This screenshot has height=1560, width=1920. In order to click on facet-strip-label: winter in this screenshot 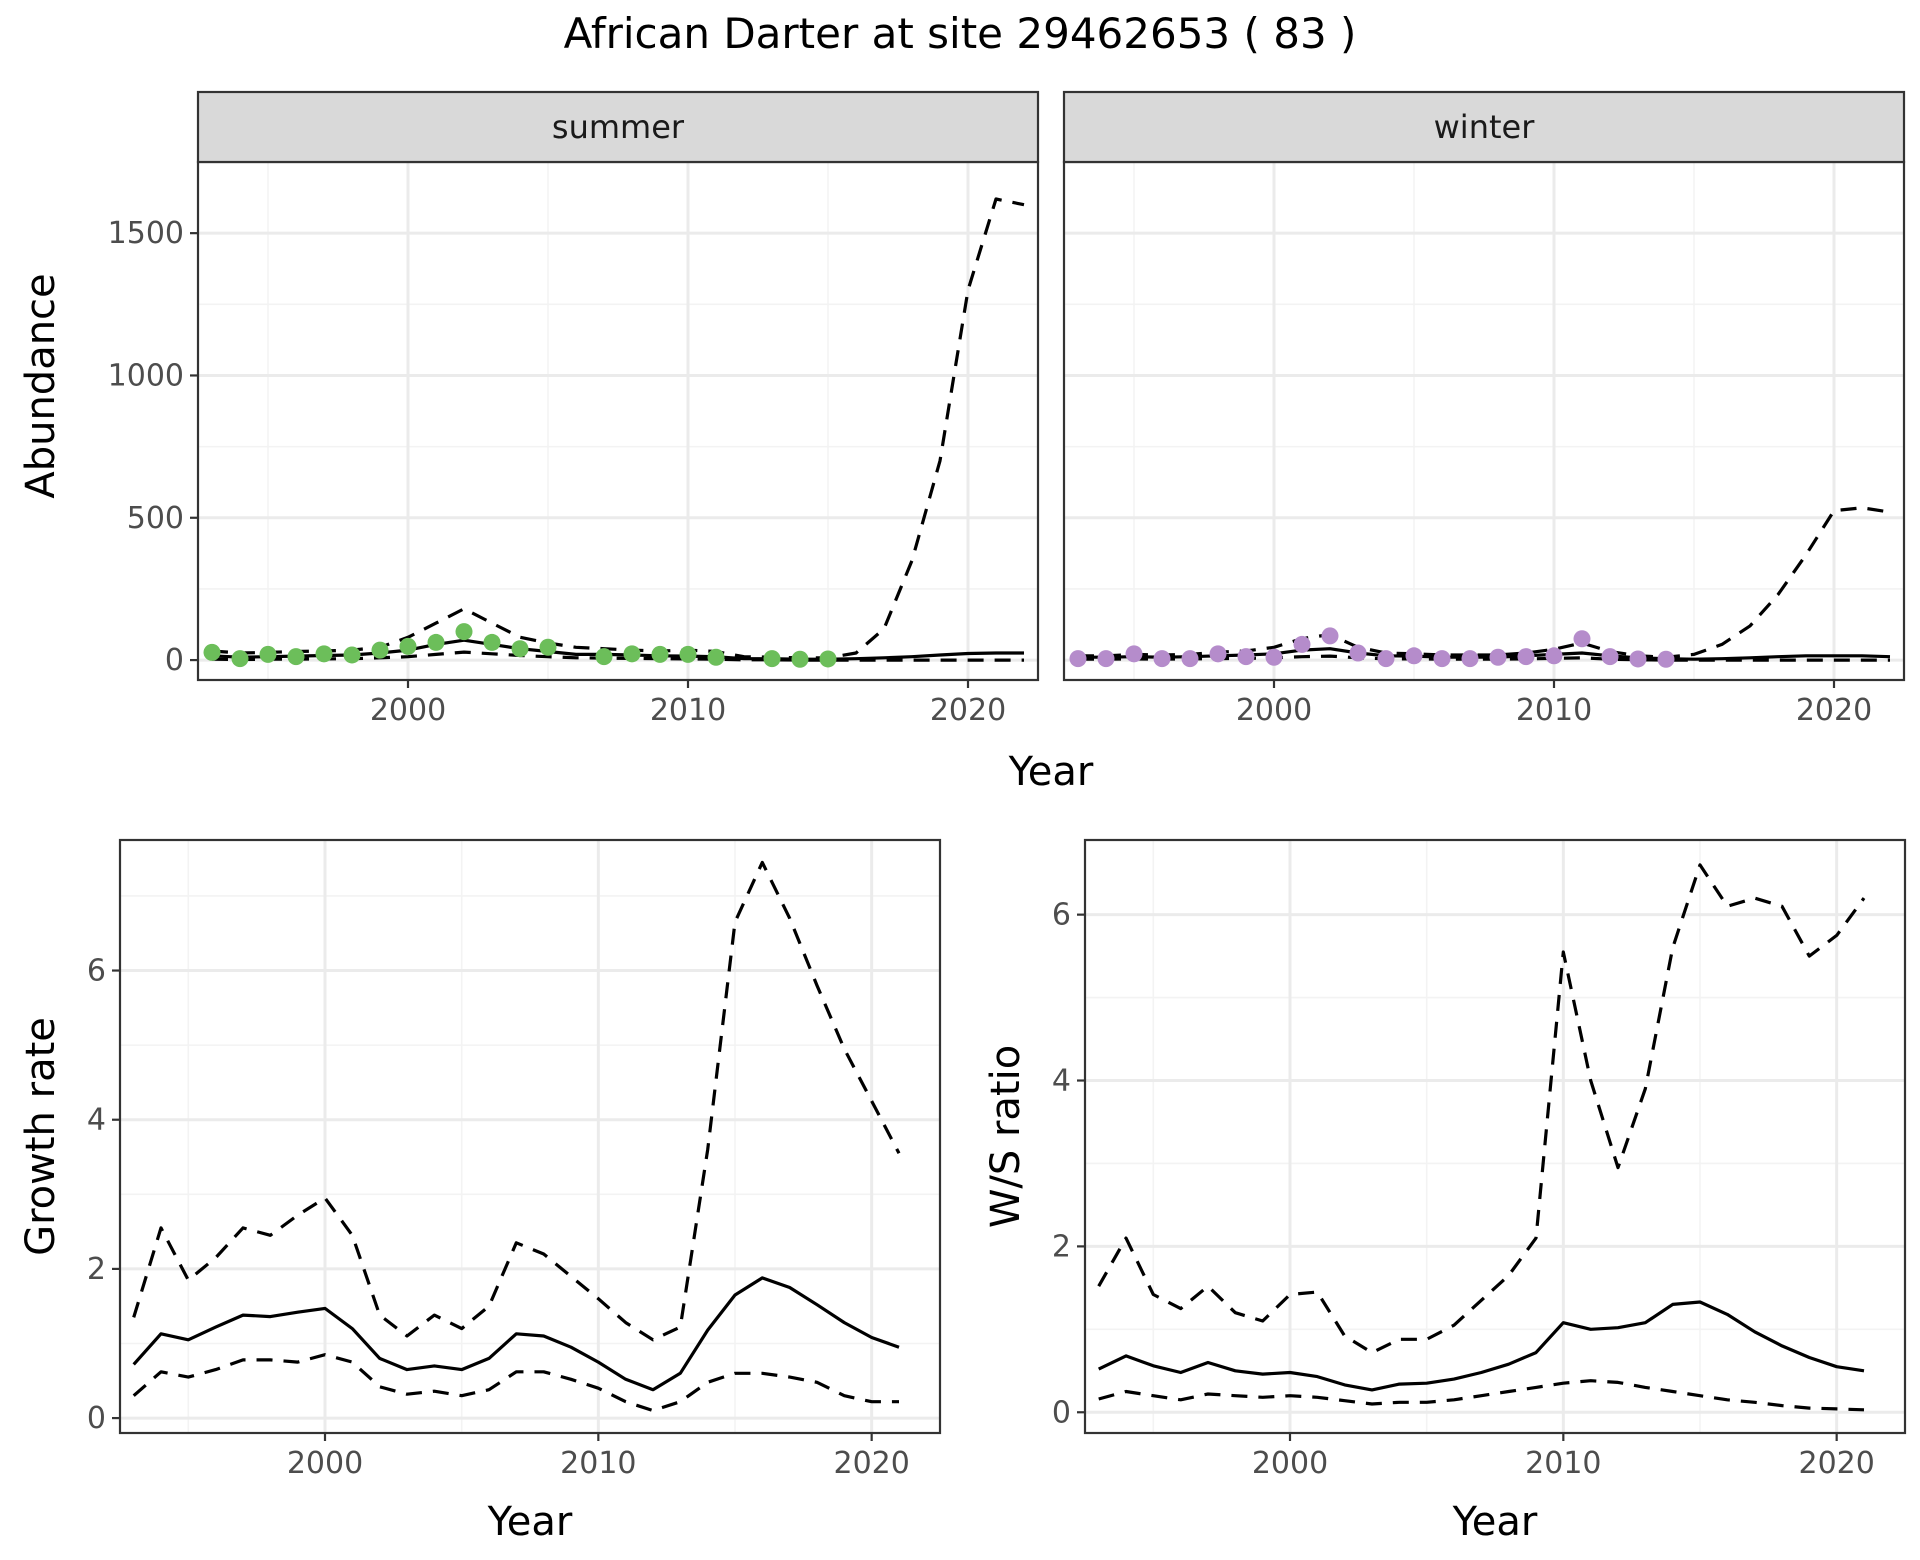, I will do `click(1485, 127)`.